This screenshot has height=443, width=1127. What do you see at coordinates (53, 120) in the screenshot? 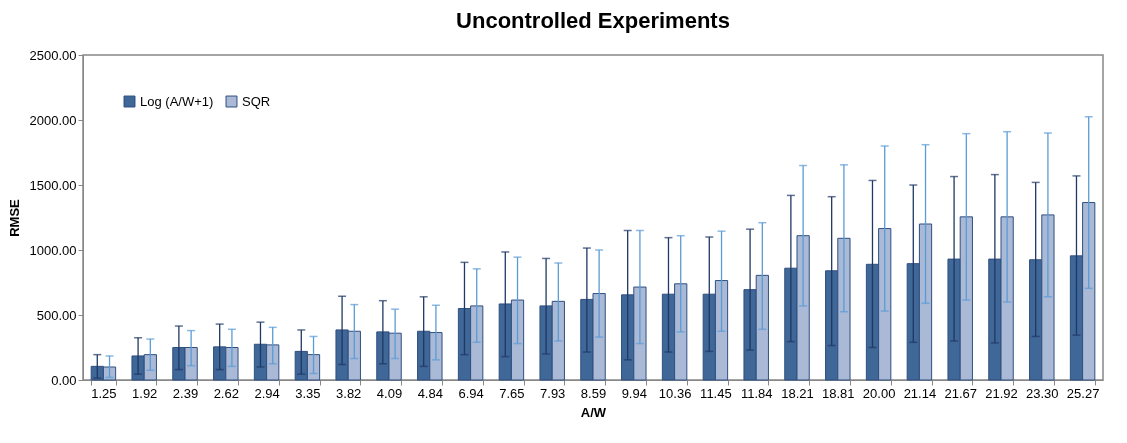
I see `y-tick-label: 2000.00` at bounding box center [53, 120].